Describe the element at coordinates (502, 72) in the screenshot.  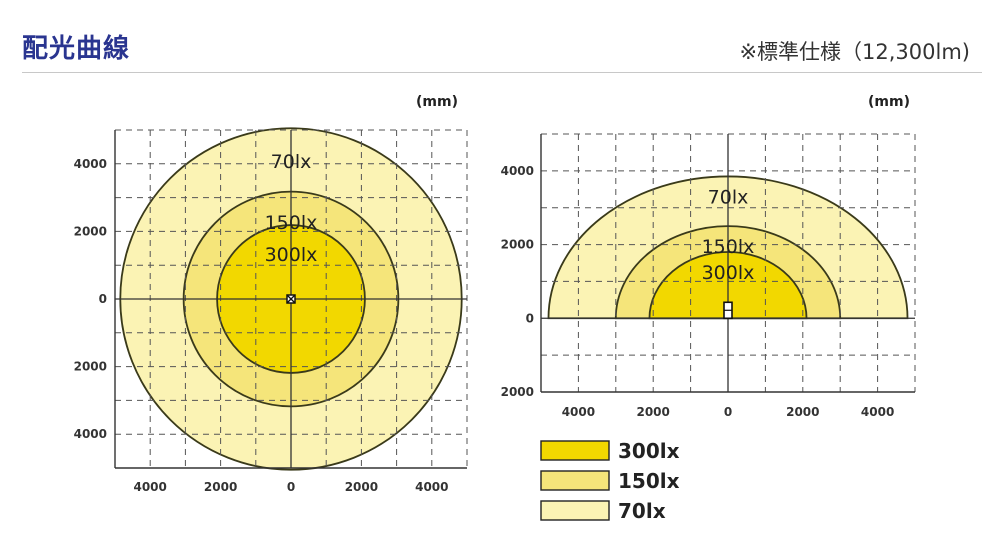
I see `header-divider` at that location.